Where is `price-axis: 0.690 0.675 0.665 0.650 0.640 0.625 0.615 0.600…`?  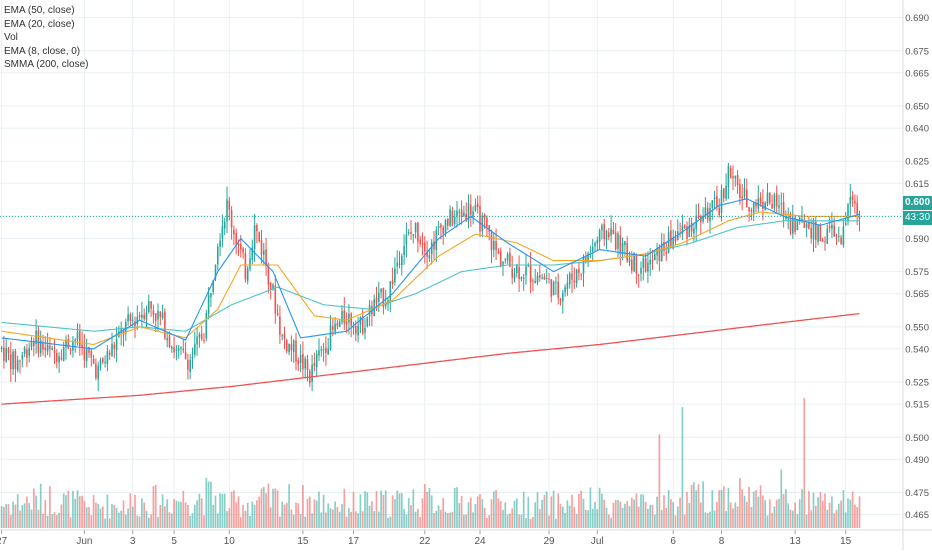 price-axis: 0.690 0.675 0.665 0.650 0.640 0.625 0.615 0.600… is located at coordinates (915, 275).